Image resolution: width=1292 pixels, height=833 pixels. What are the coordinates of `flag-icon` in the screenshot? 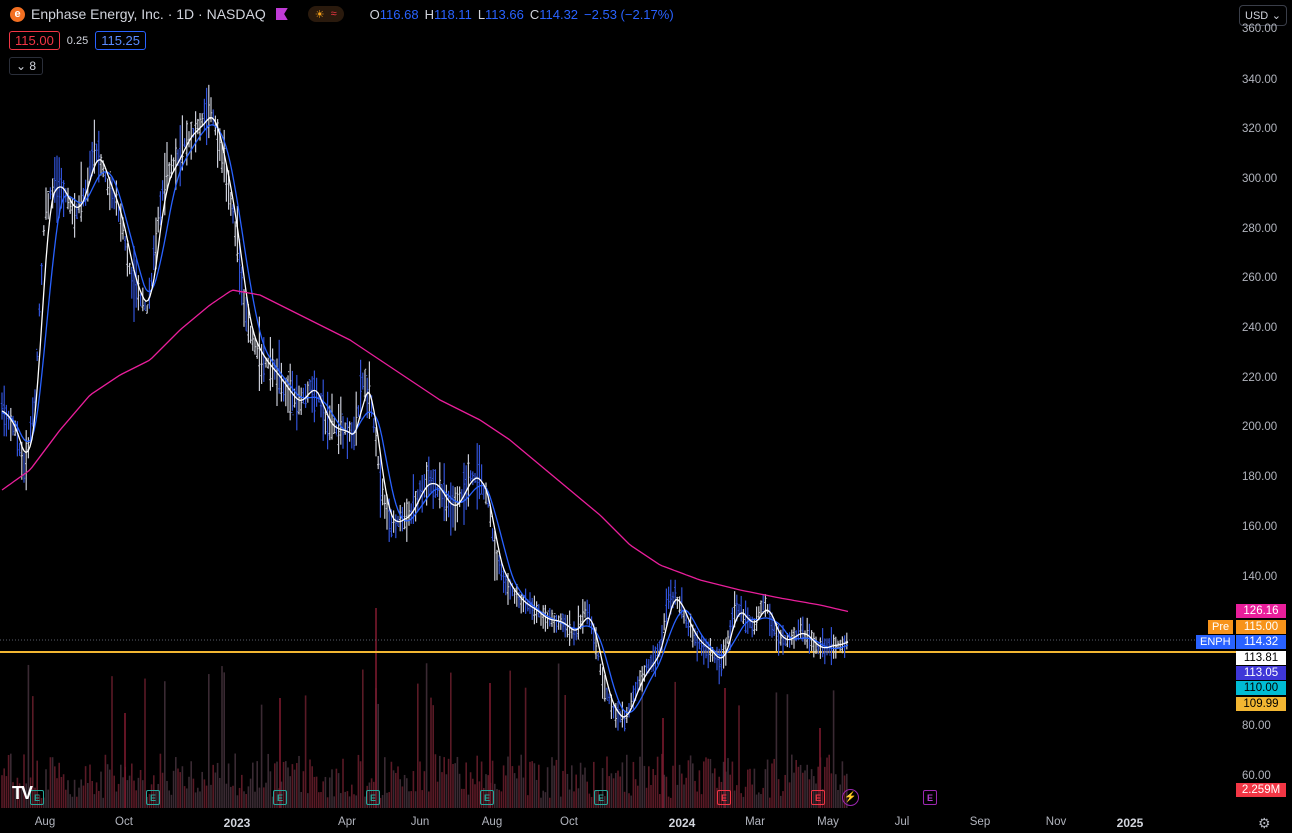 It's located at (281, 14).